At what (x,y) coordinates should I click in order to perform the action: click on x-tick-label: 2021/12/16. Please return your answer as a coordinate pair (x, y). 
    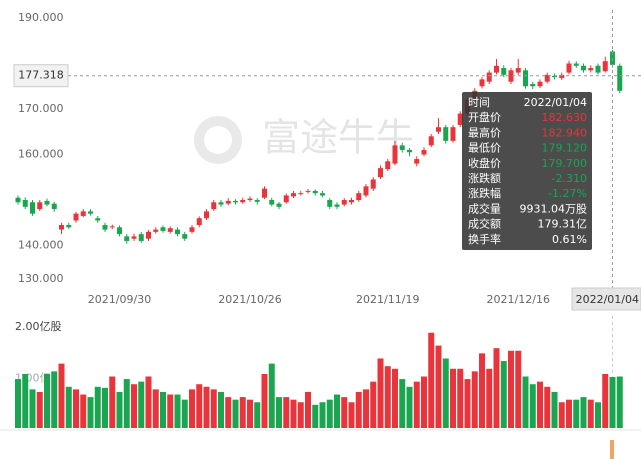
    Looking at the image, I should click on (518, 299).